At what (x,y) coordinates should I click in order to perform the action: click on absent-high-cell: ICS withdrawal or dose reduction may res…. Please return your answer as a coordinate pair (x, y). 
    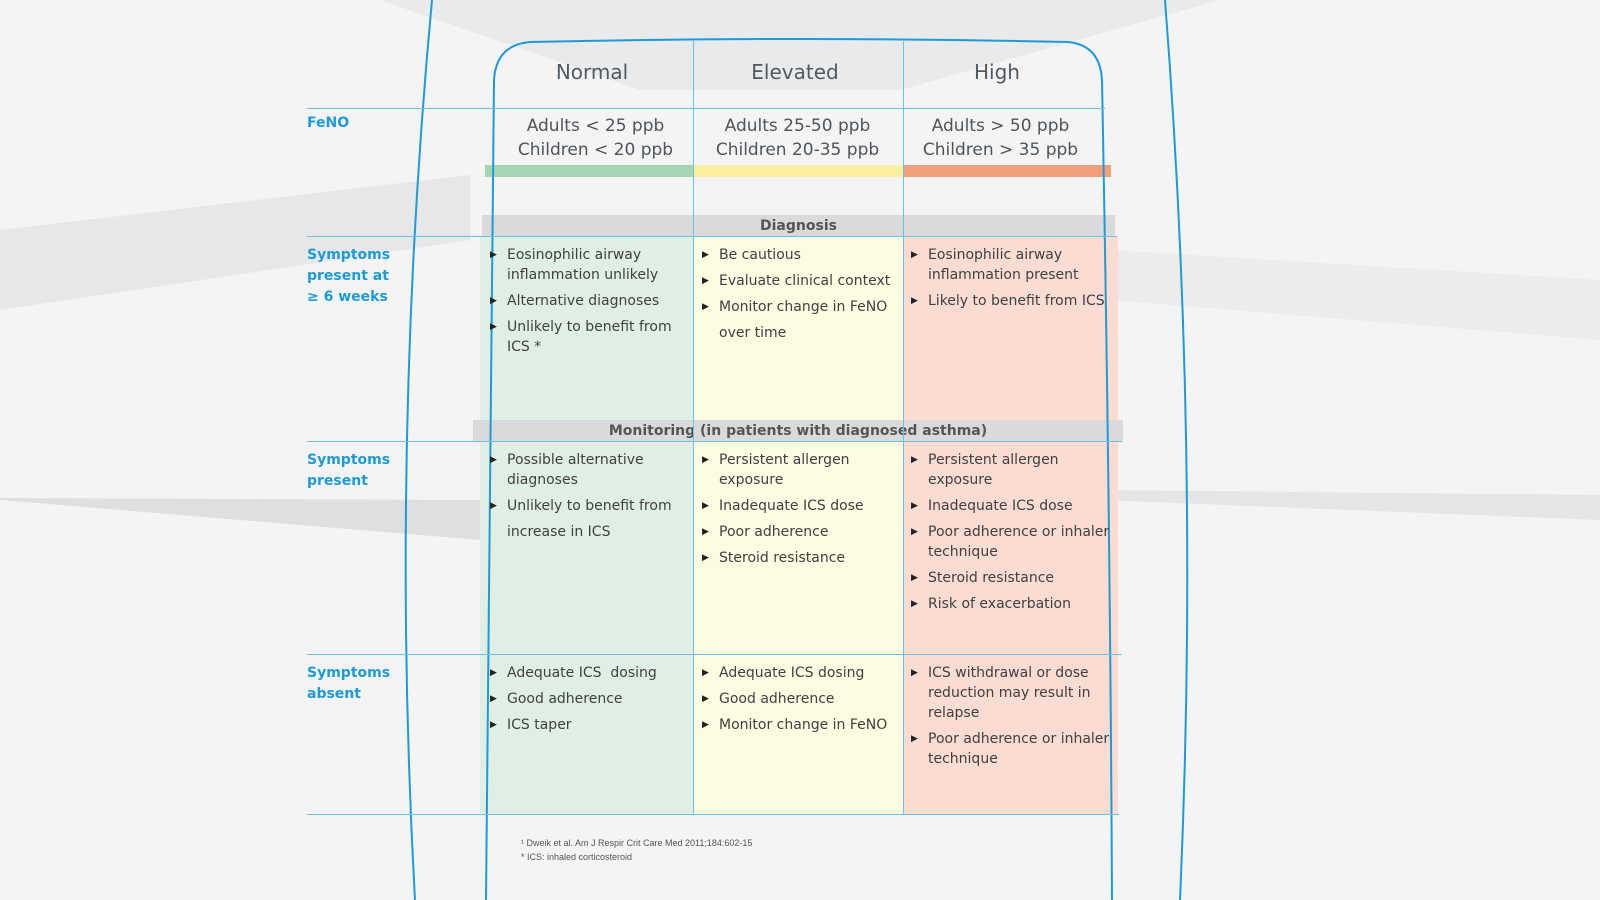
    Looking at the image, I should click on (1011, 719).